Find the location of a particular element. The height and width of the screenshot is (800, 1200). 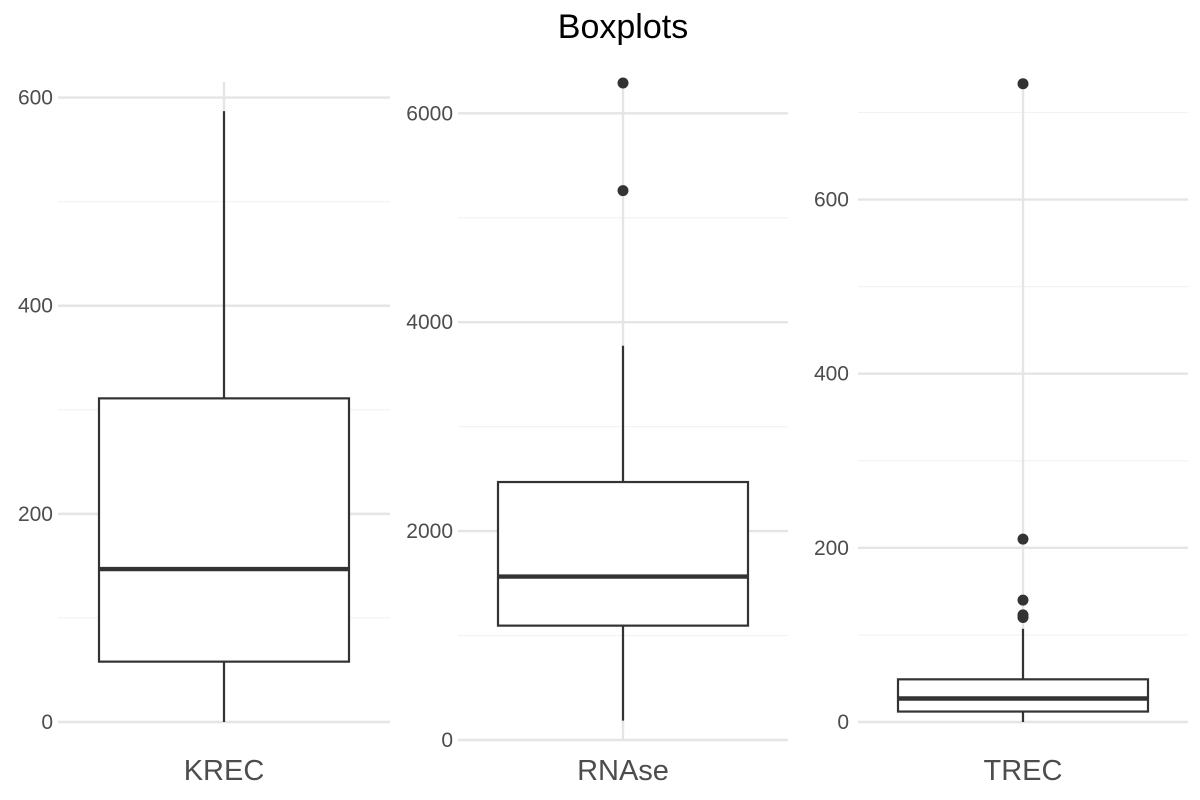

y-tick-label: 4000 is located at coordinates (429, 322).